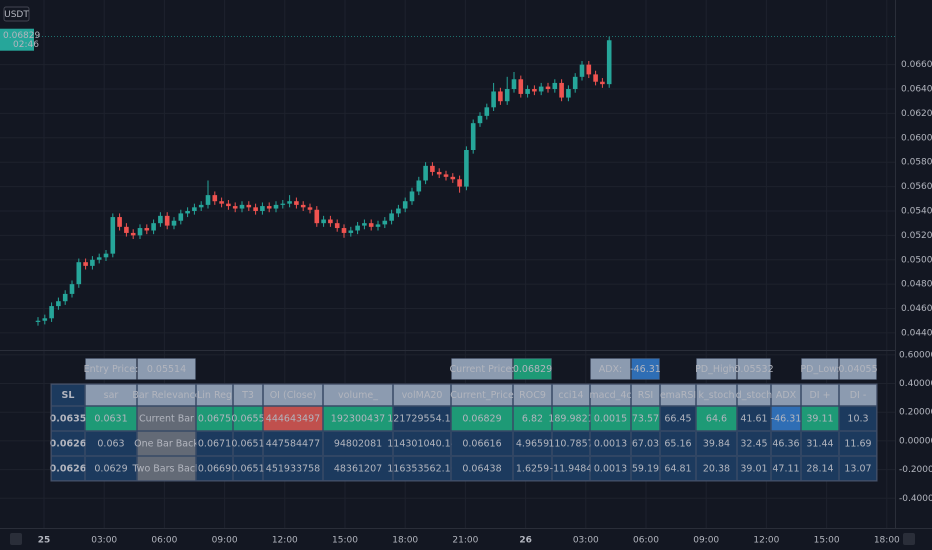  What do you see at coordinates (570, 444) in the screenshot?
I see `table-cell-text: 110.7857` at bounding box center [570, 444].